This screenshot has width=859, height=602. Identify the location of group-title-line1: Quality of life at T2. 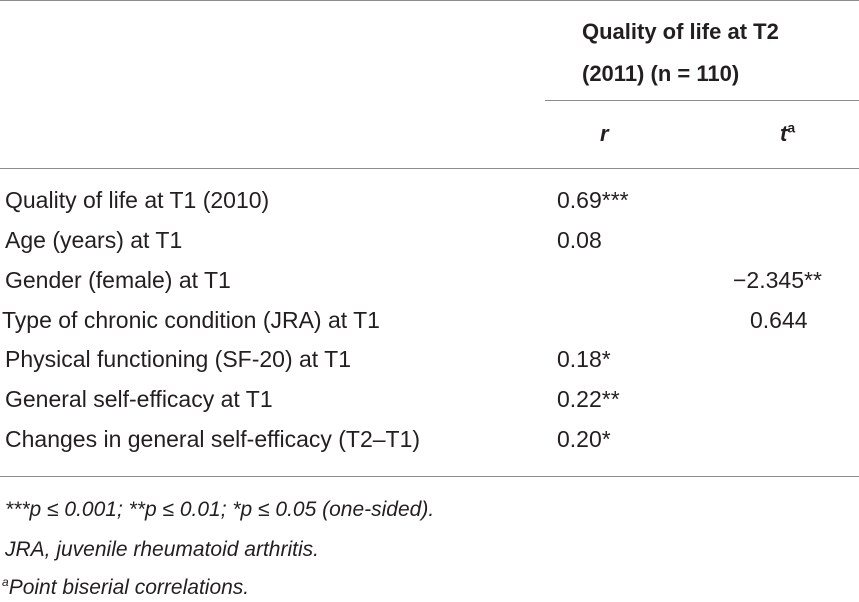
(680, 31).